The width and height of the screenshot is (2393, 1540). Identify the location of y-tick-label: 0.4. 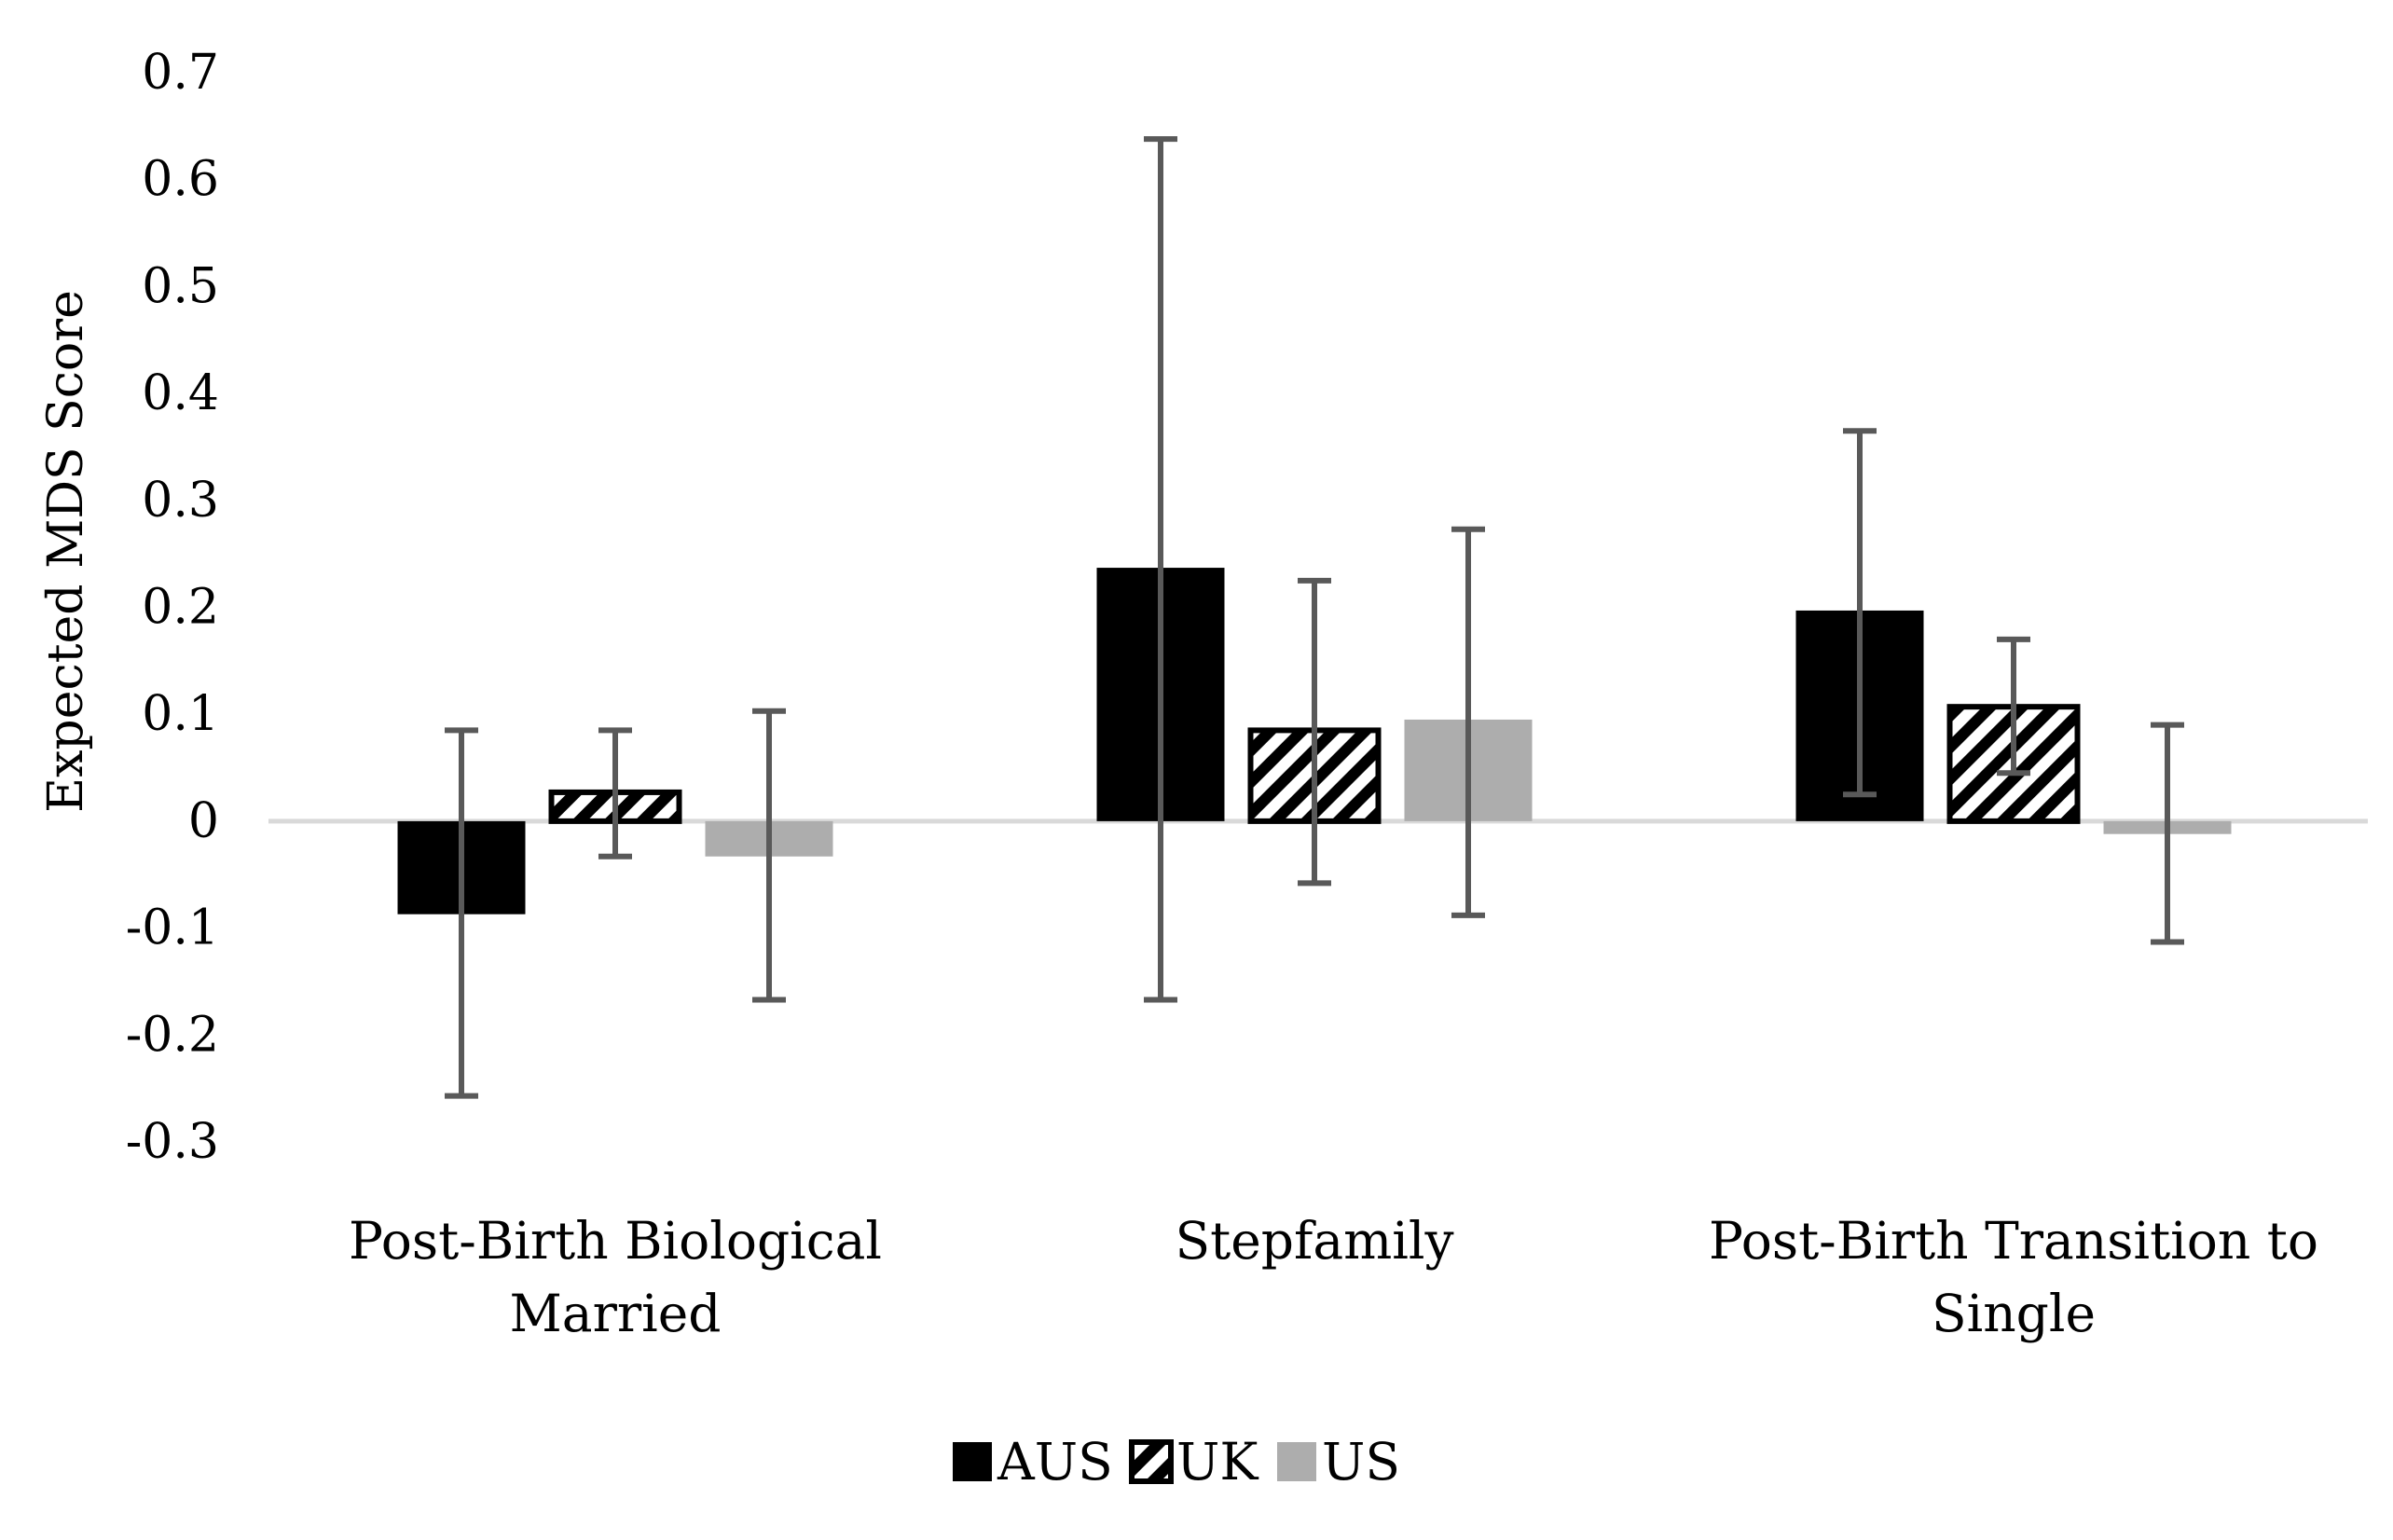
(180, 393).